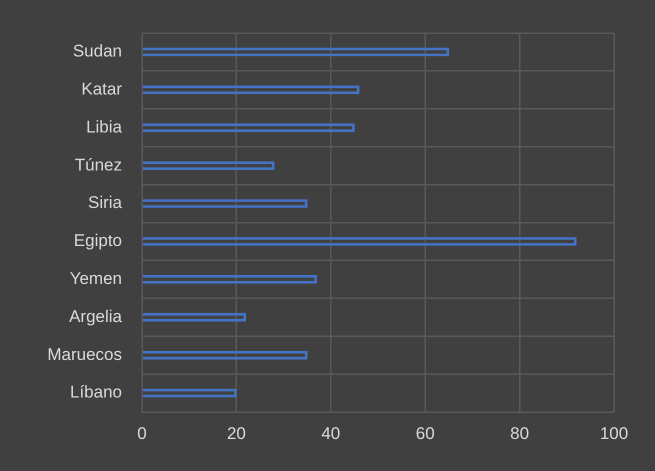  Describe the element at coordinates (330, 433) in the screenshot. I see `x-tick-label: 40` at that location.